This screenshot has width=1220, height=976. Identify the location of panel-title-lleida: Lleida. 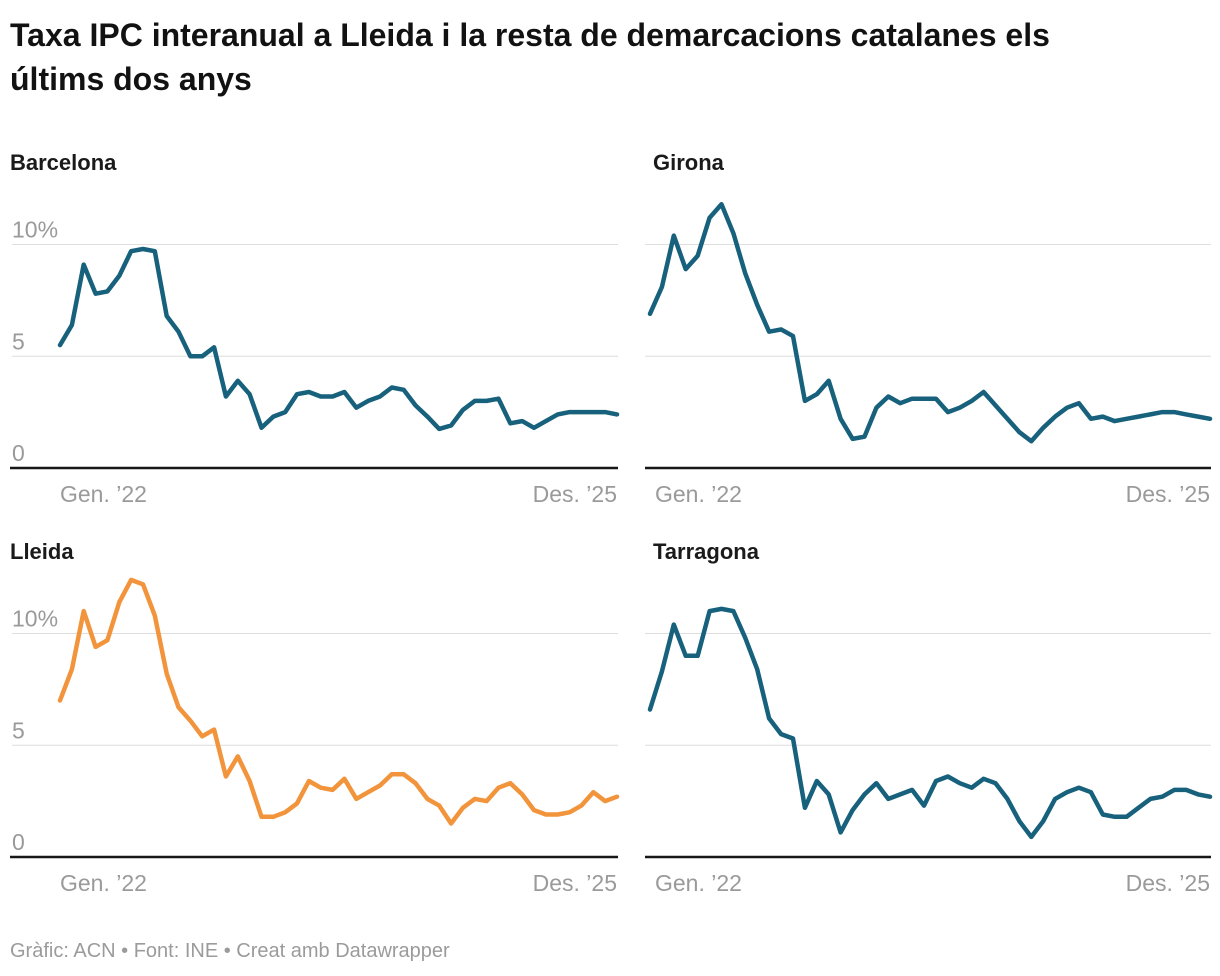
(42, 551).